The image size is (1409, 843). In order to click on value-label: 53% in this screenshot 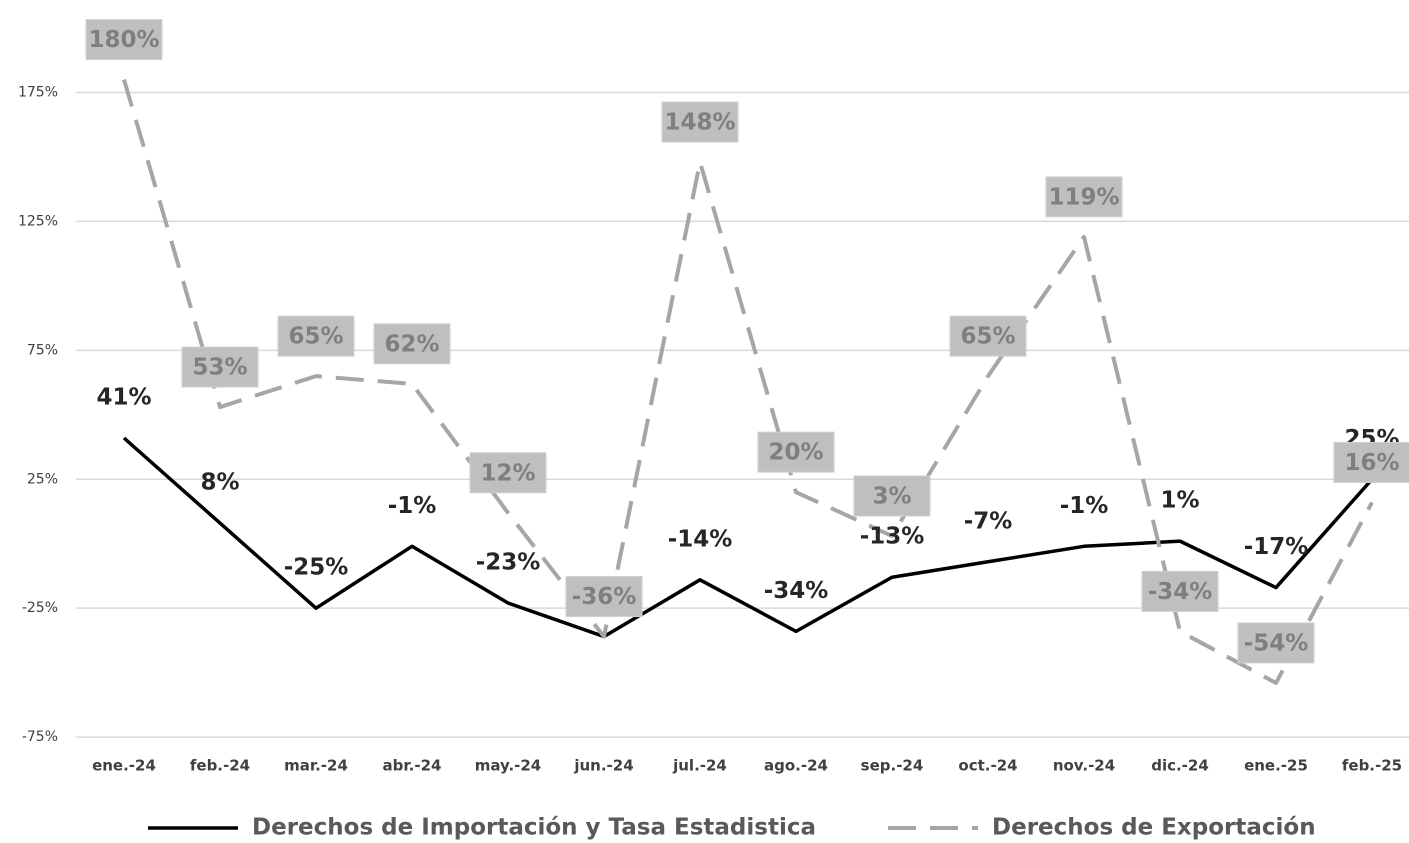, I will do `click(219, 368)`.